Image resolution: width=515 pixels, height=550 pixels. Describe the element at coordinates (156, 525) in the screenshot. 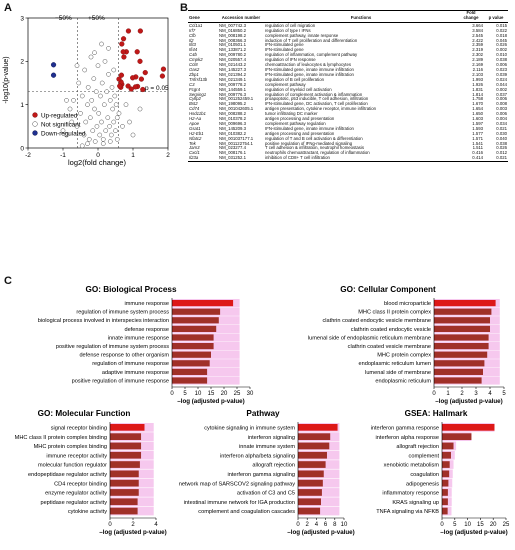

I see `x-tick-label: 4` at that location.